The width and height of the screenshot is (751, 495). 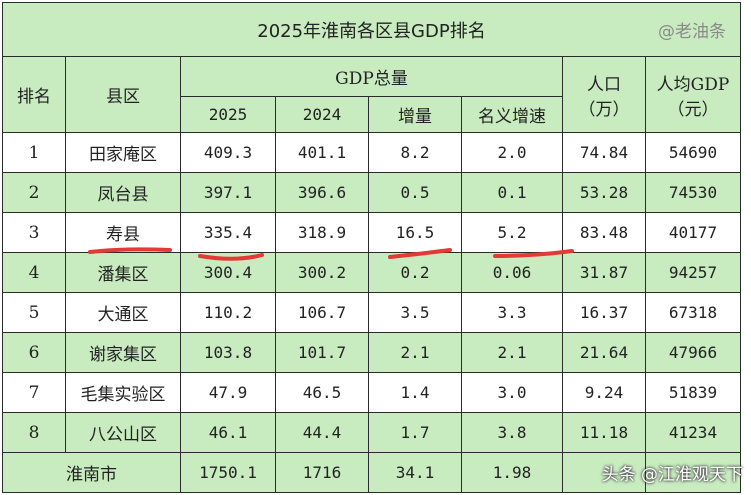 What do you see at coordinates (123, 94) in the screenshot?
I see `header-county: 县区` at bounding box center [123, 94].